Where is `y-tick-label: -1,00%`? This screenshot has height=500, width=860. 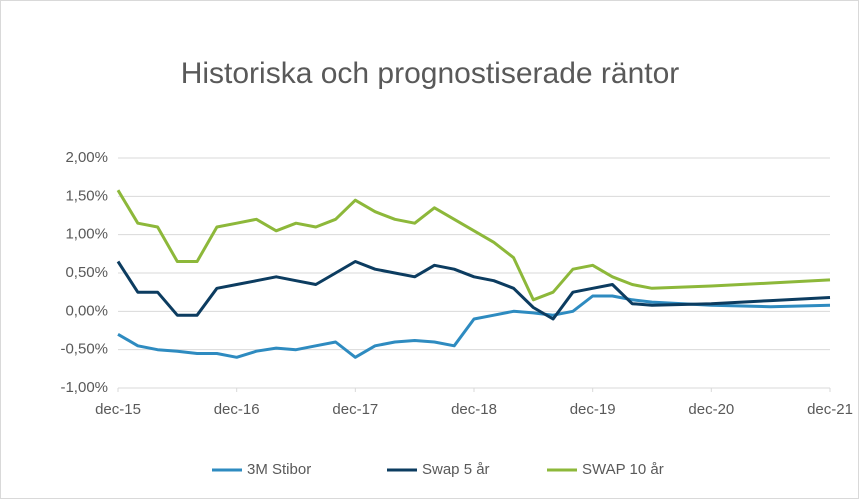
y-tick-label: -1,00% is located at coordinates (84, 387).